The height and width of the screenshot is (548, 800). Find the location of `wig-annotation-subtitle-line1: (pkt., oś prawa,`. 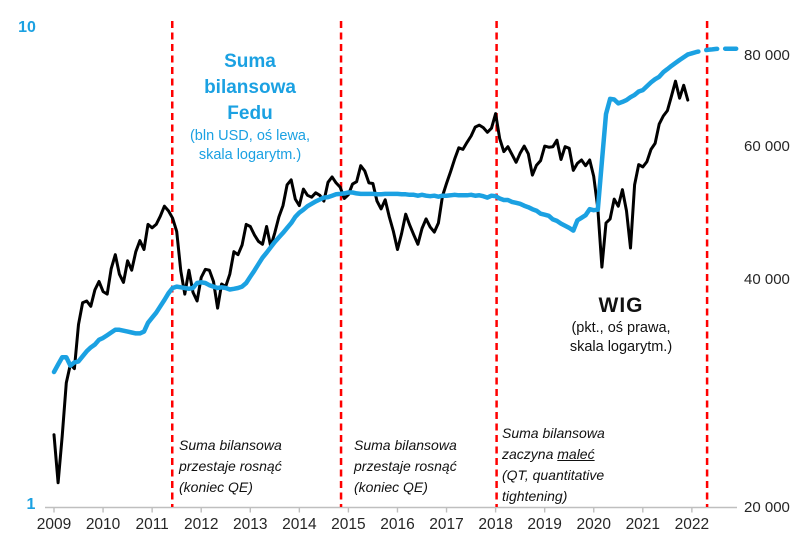

wig-annotation-subtitle-line1: (pkt., oś prawa, is located at coordinates (621, 328).